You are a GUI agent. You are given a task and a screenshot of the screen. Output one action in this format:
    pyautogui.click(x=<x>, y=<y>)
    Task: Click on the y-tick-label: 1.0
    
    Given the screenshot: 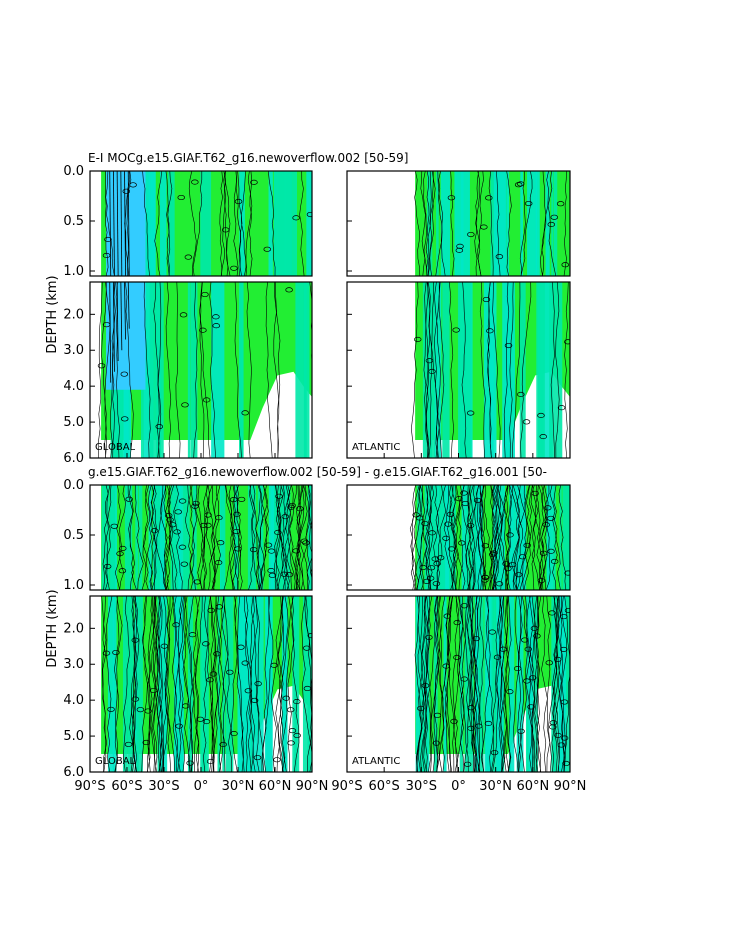 What is the action you would take?
    pyautogui.click(x=73, y=271)
    